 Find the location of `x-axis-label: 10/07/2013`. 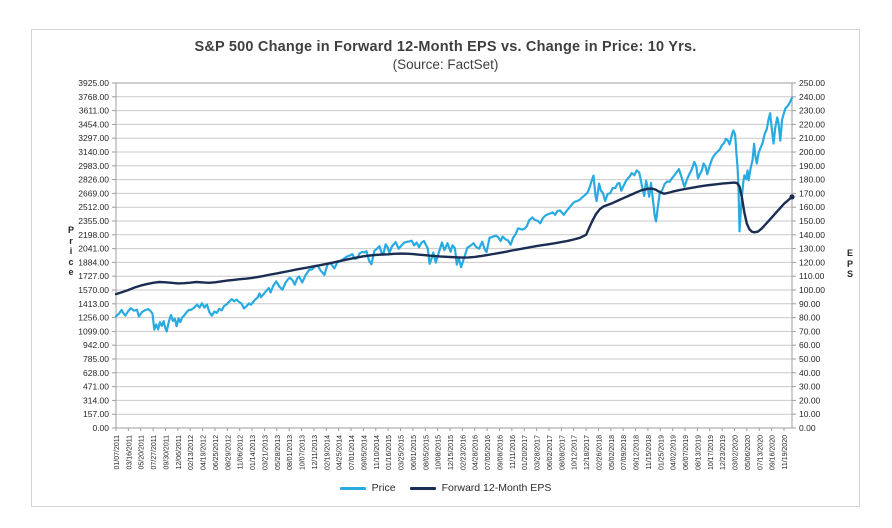

x-axis-label: 10/07/2013 is located at coordinates (303, 452).